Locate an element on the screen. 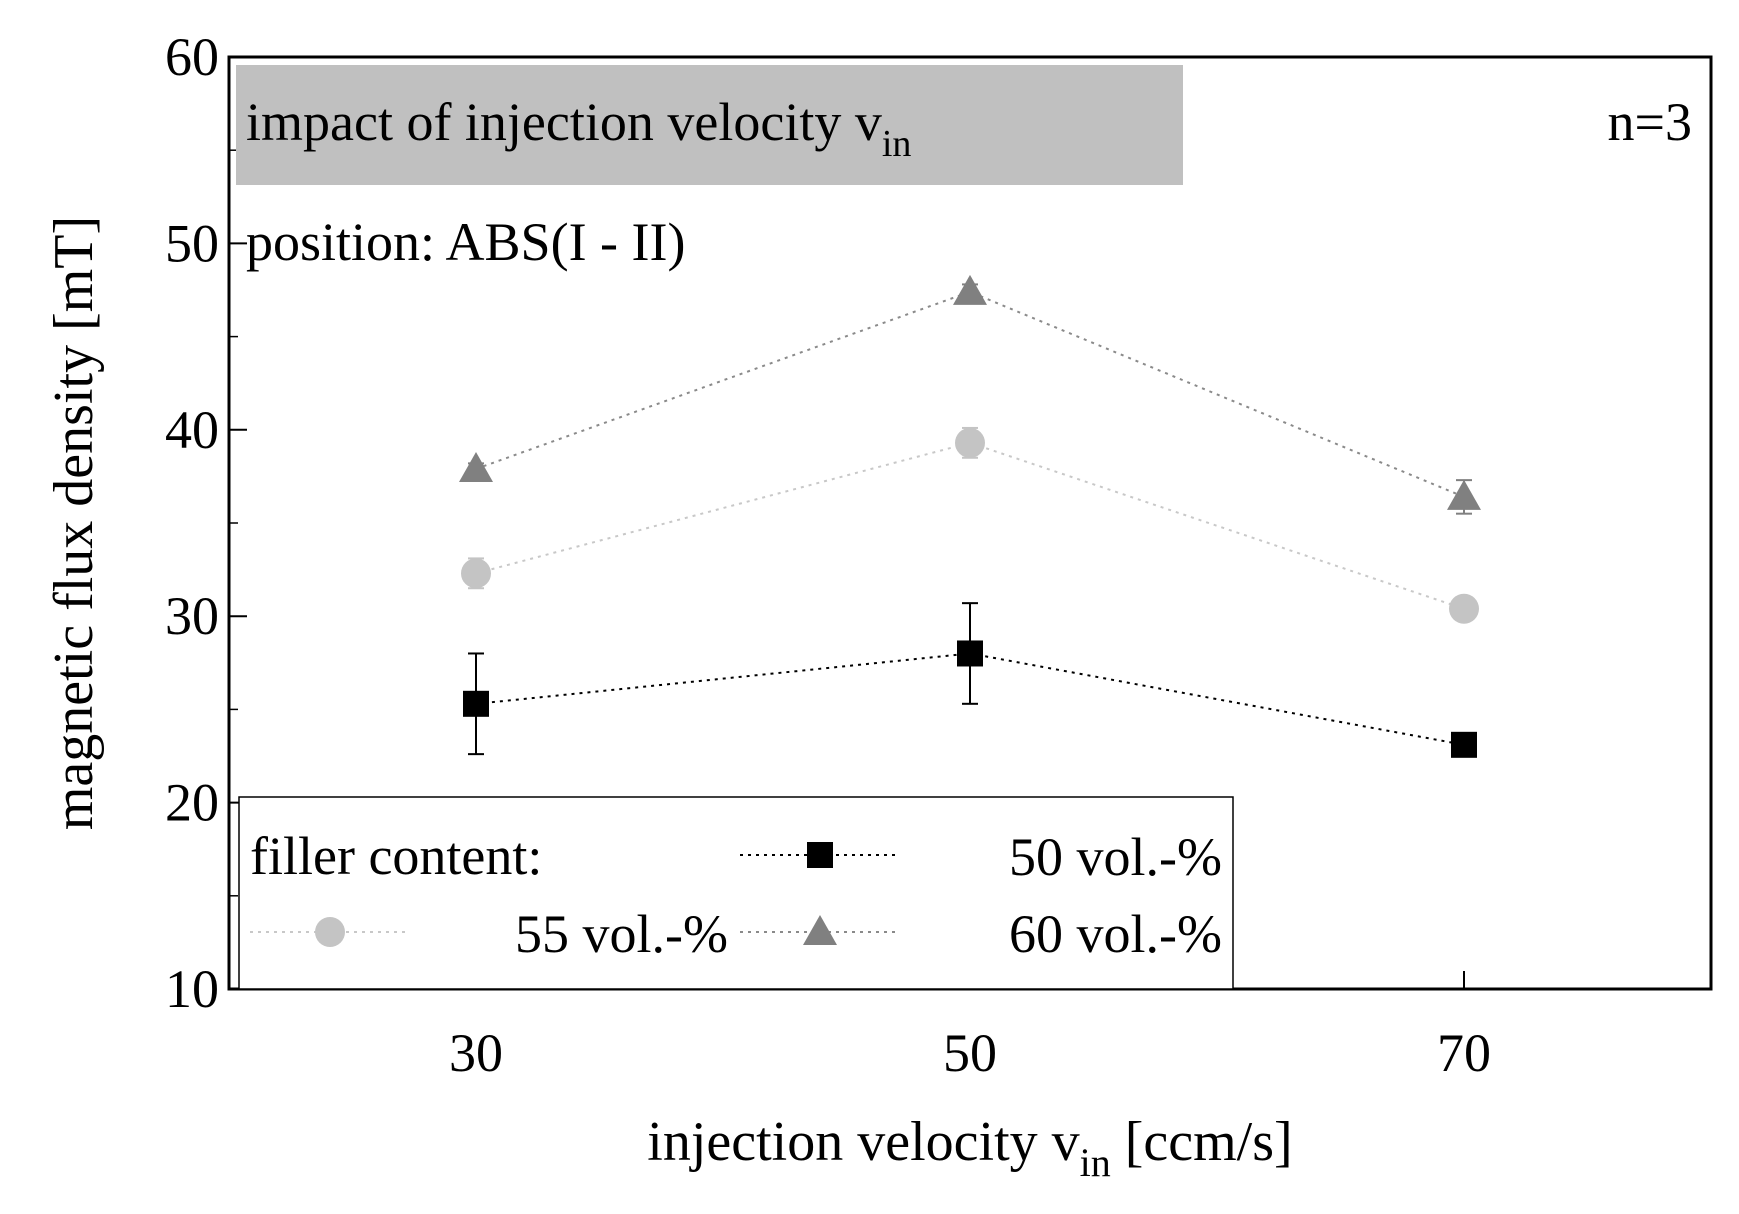  x-tick-label-70: 70 is located at coordinates (1464, 1053).